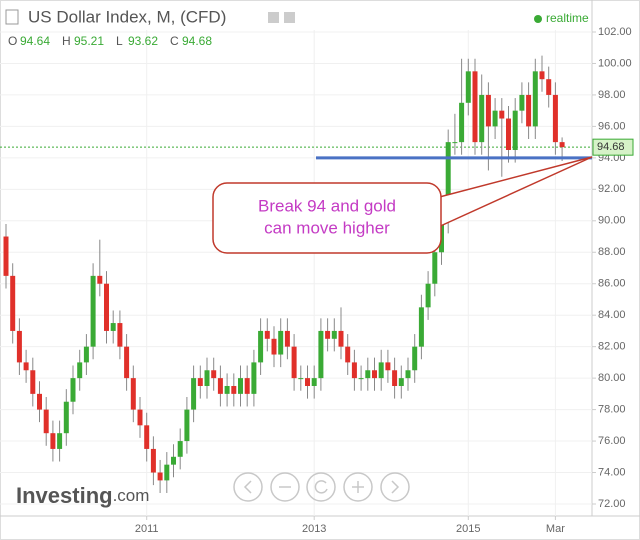 Image resolution: width=640 pixels, height=540 pixels. I want to click on logo-suffix: .com, so click(131, 495).